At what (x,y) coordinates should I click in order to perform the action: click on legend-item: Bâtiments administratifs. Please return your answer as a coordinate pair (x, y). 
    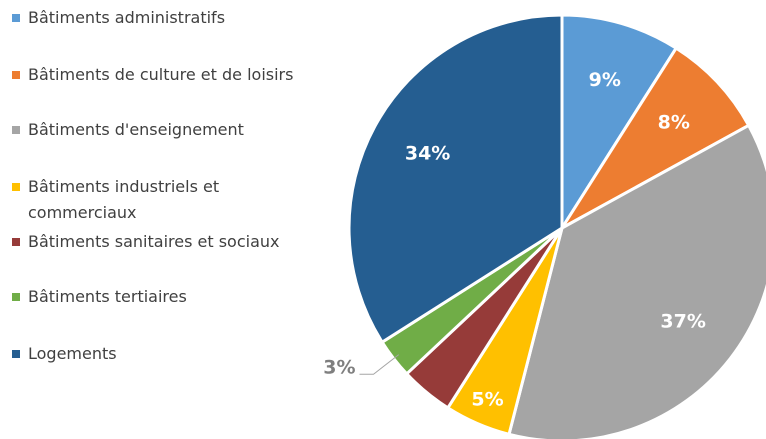
    Looking at the image, I should click on (154, 18).